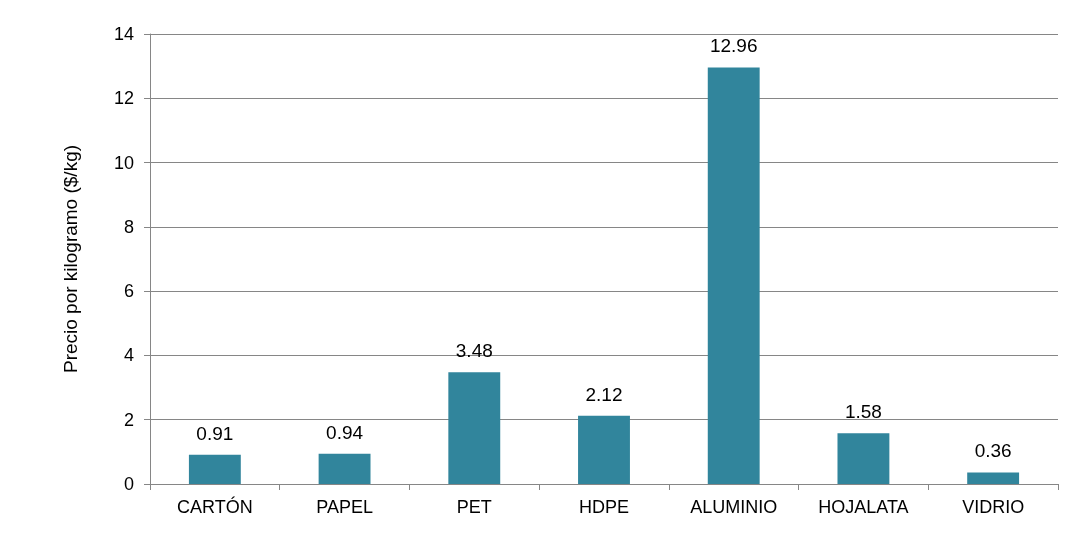 The height and width of the screenshot is (537, 1081). I want to click on data-label: 0.91, so click(215, 433).